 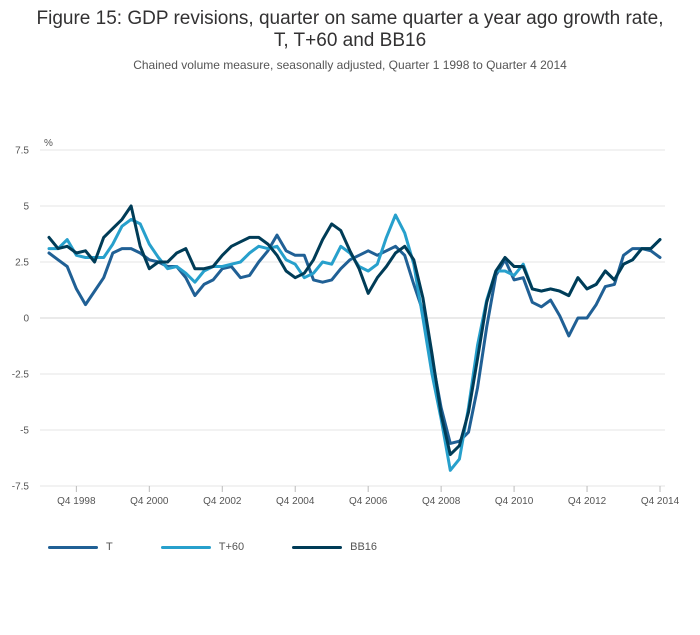 I want to click on y-tick-label: -7.5, so click(x=21, y=487).